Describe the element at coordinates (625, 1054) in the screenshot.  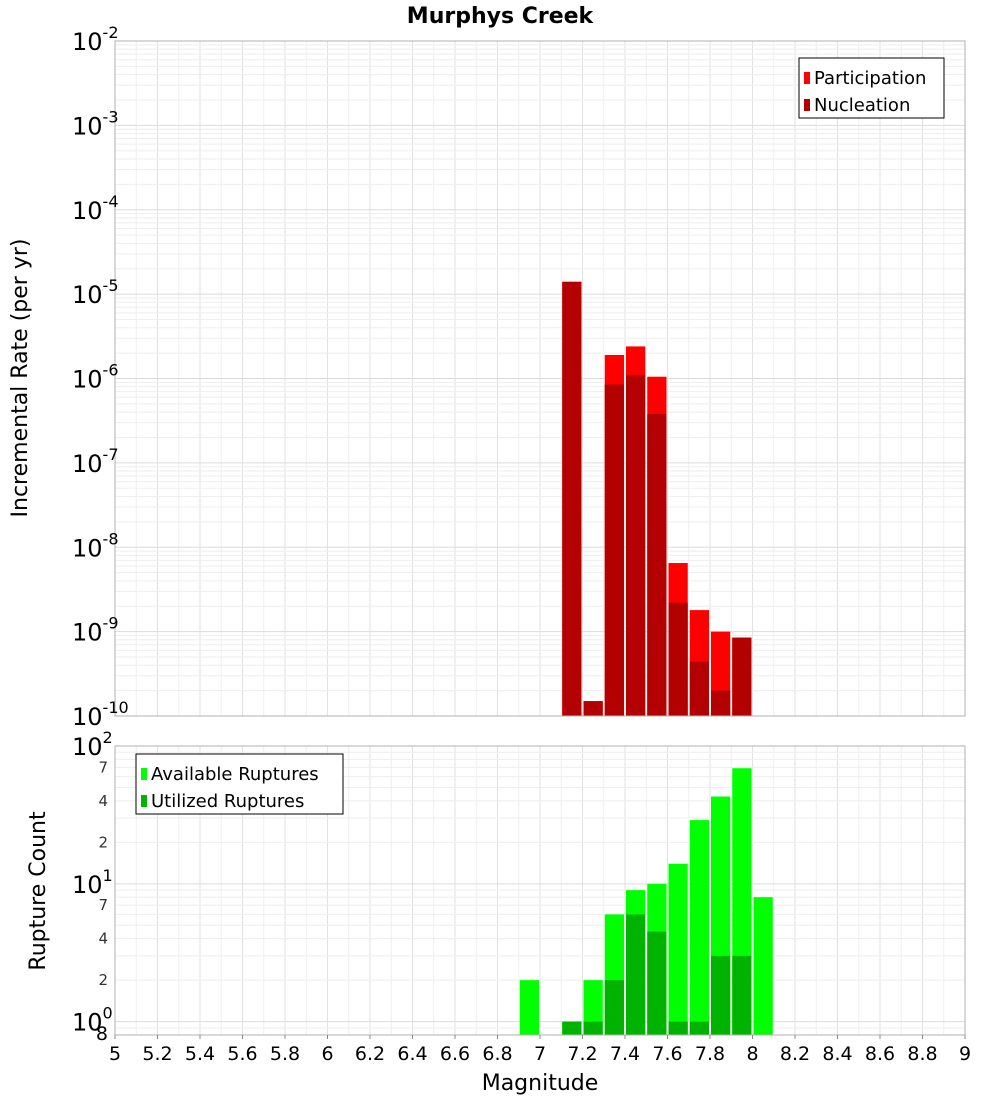
I see `x-tick-label: 7.4` at that location.